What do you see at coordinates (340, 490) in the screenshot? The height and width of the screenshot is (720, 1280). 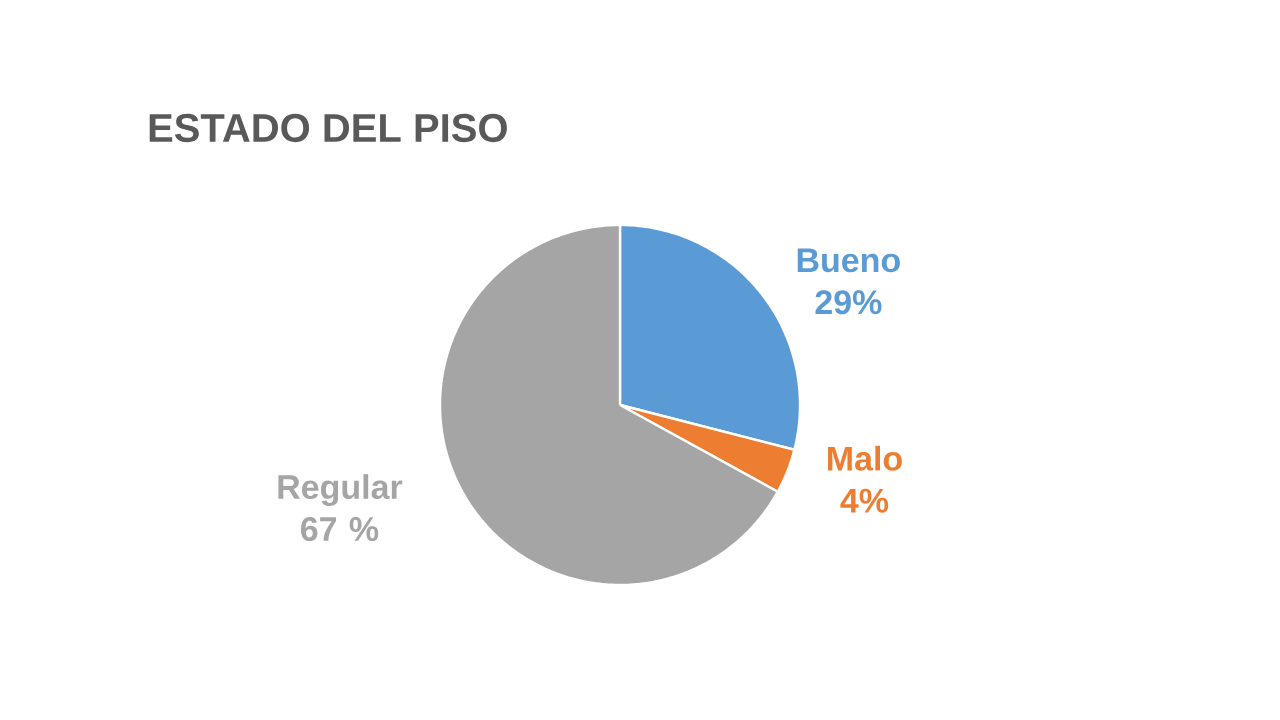 I see `slice-label: Regular` at bounding box center [340, 490].